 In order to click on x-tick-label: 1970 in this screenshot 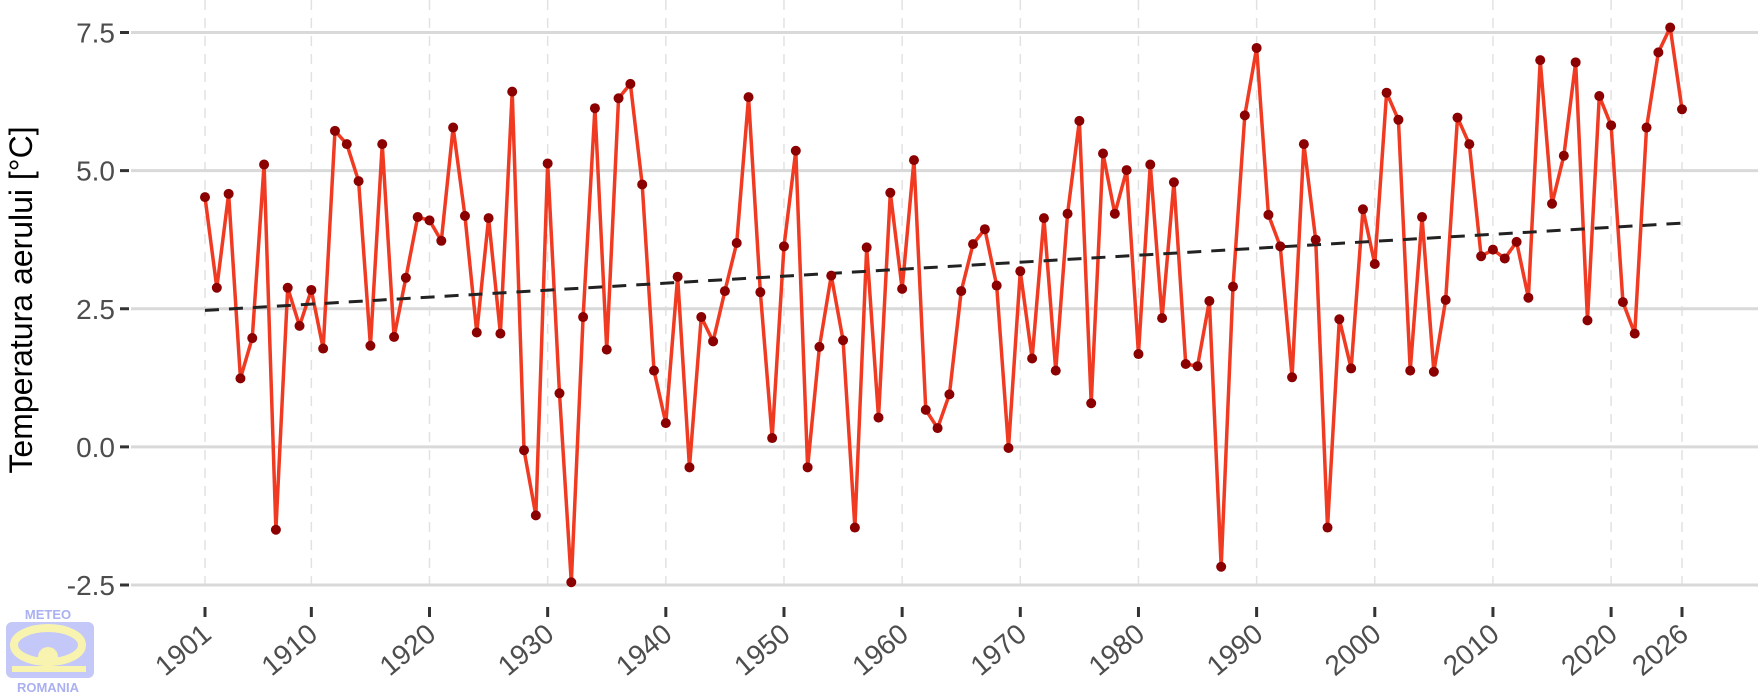, I will do `click(999, 650)`.